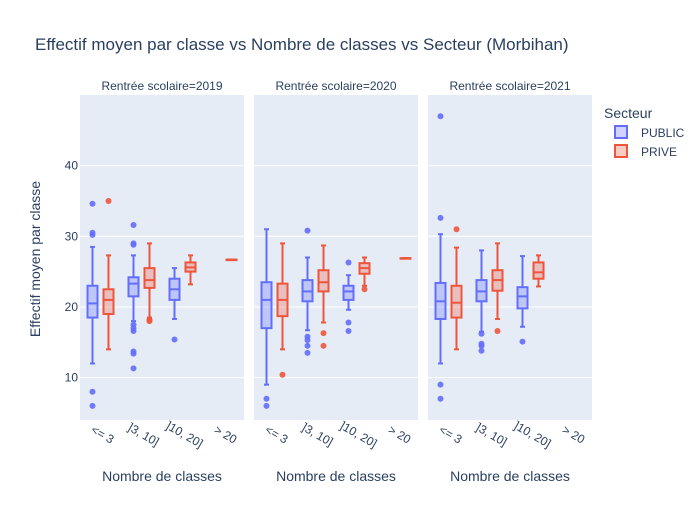 Image resolution: width=700 pixels, height=505 pixels. Describe the element at coordinates (335, 86) in the screenshot. I see `facet-title: Rentrée scolaire=2020` at that location.